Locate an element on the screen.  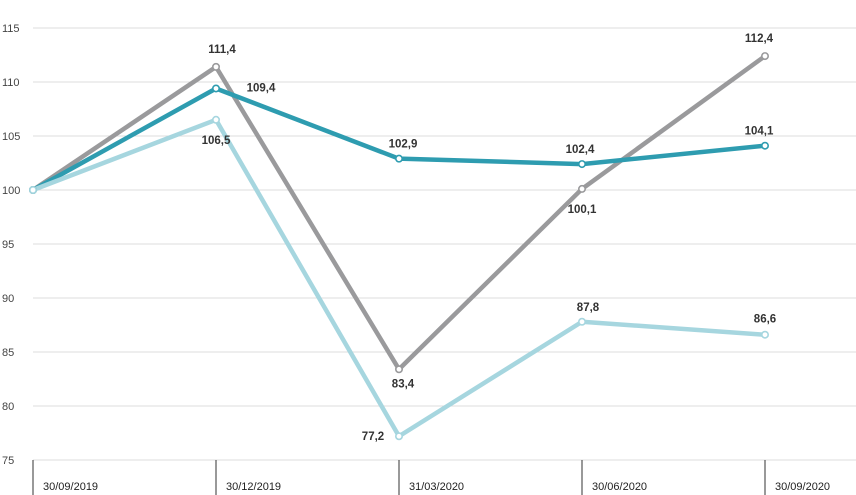
series-light-blue-data-label: 77,2 is located at coordinates (373, 437).